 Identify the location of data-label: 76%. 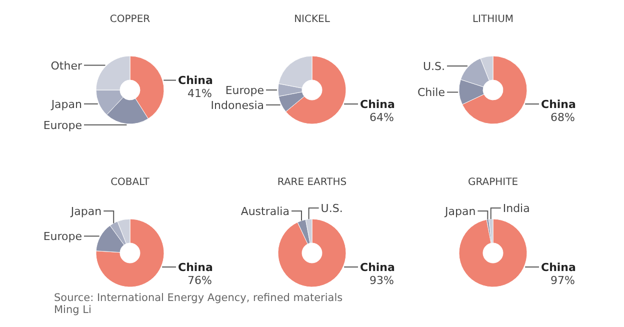
(200, 280).